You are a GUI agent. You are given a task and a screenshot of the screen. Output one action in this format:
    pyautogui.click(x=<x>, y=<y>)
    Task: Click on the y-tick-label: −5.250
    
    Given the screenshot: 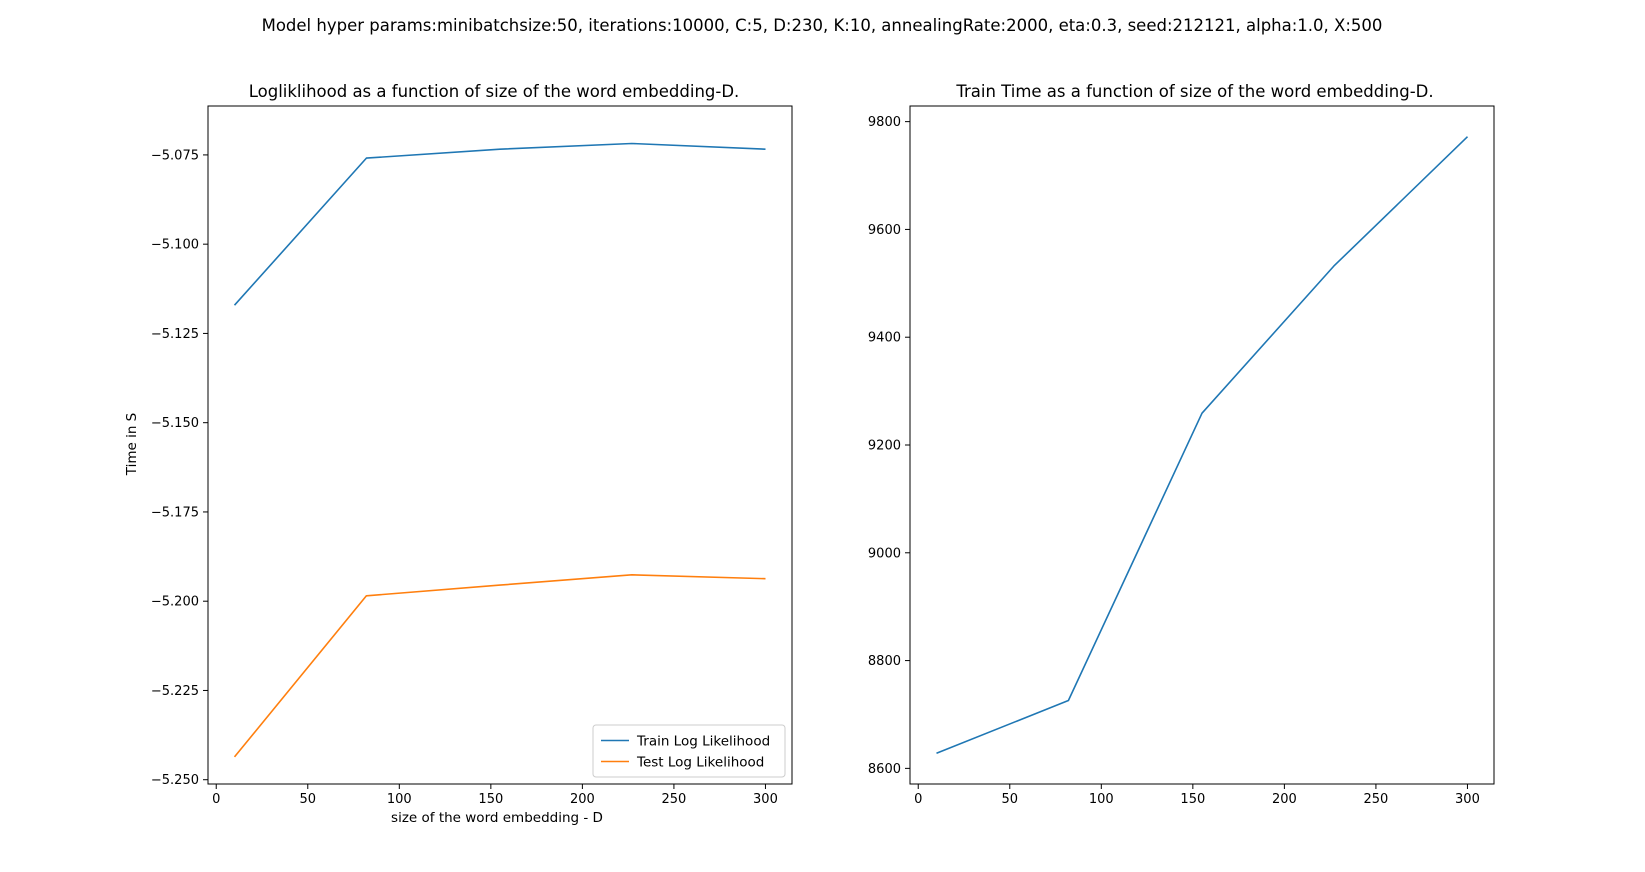 What is the action you would take?
    pyautogui.click(x=175, y=780)
    